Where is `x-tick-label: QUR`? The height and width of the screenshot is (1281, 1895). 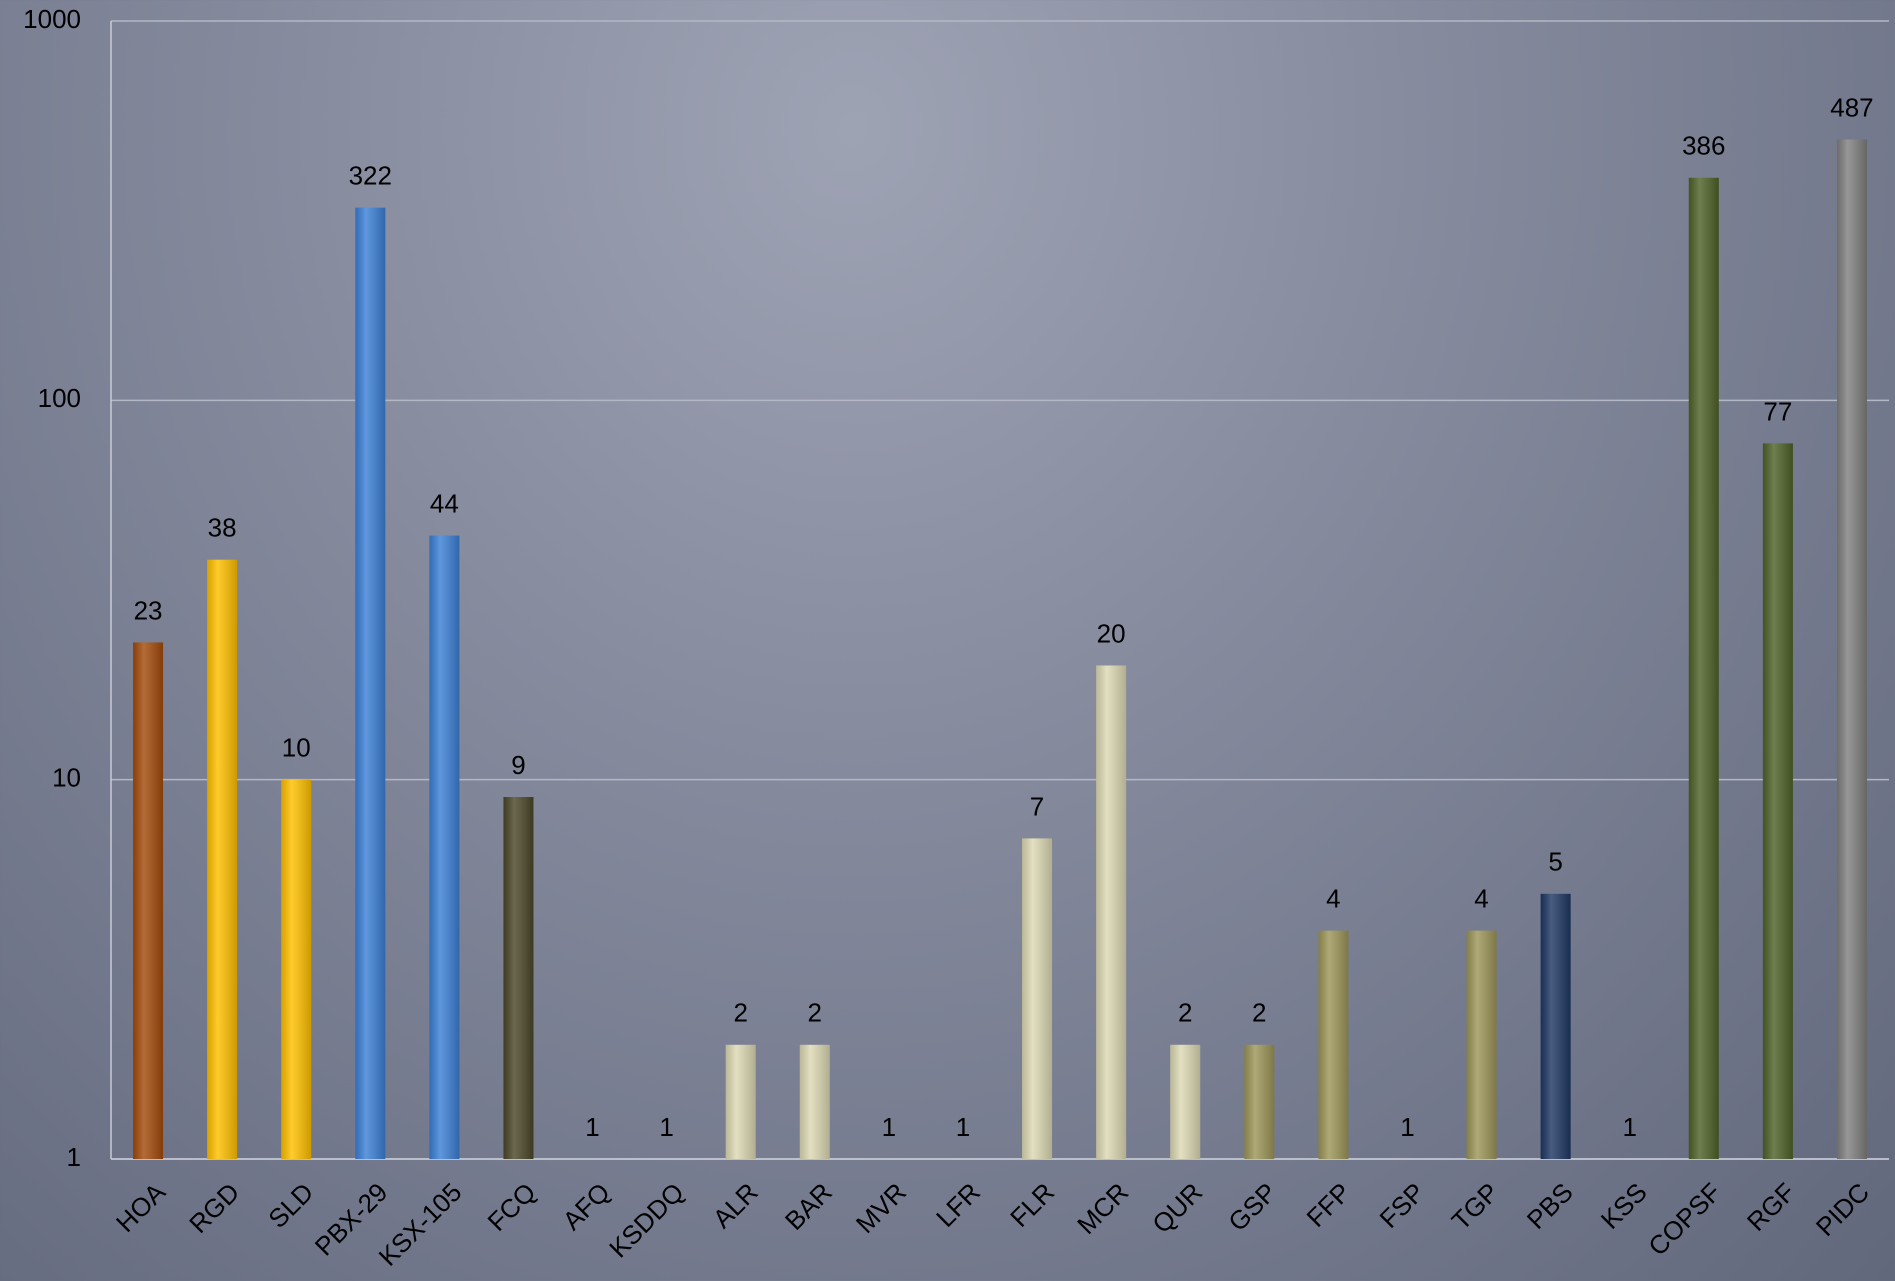 x-tick-label: QUR is located at coordinates (1177, 1208).